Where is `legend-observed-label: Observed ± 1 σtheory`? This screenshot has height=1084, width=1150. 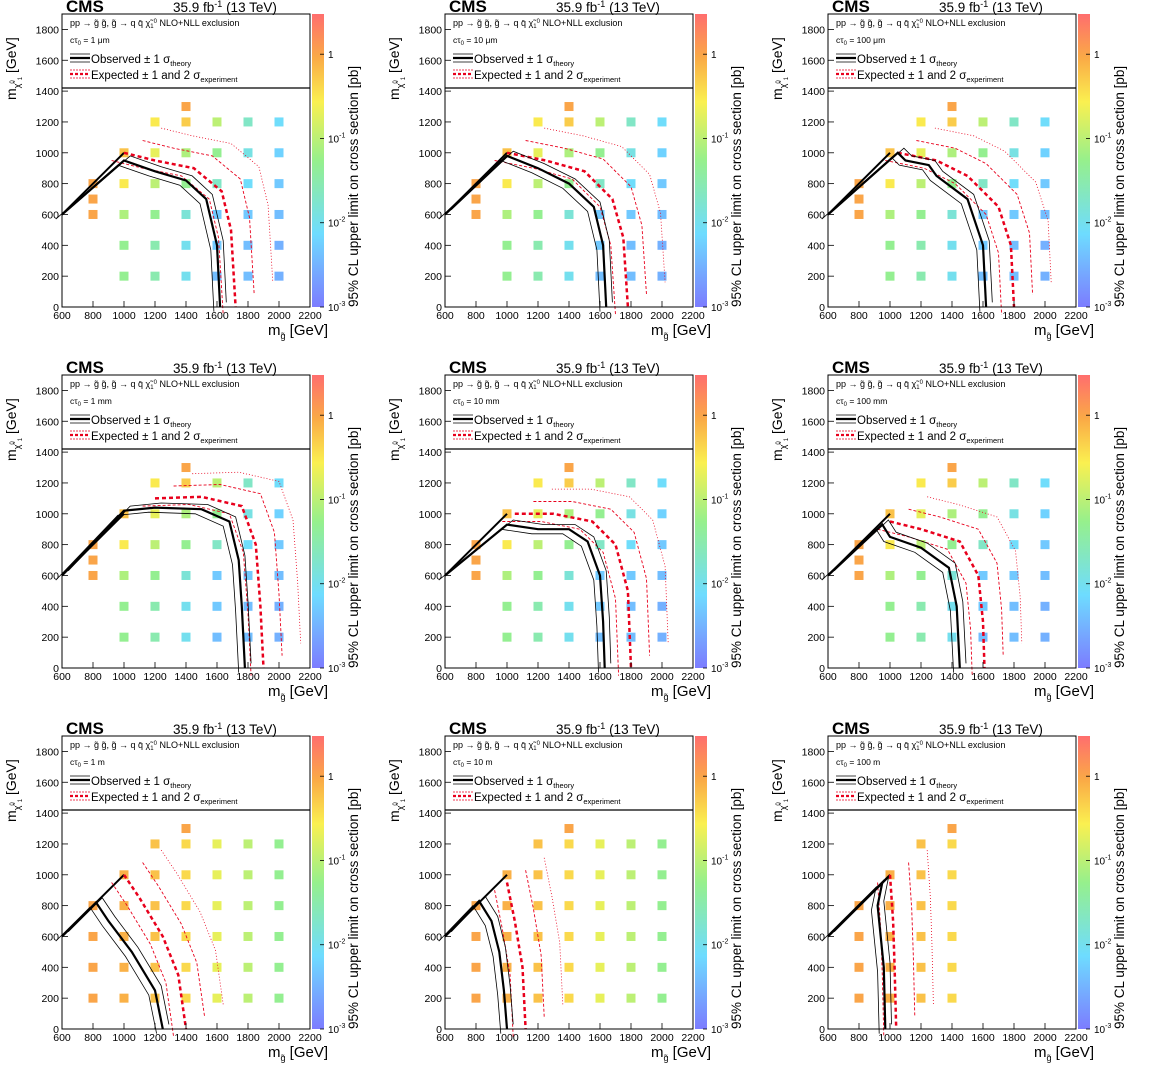
legend-observed-label: Observed ± 1 σtheory is located at coordinates (524, 783).